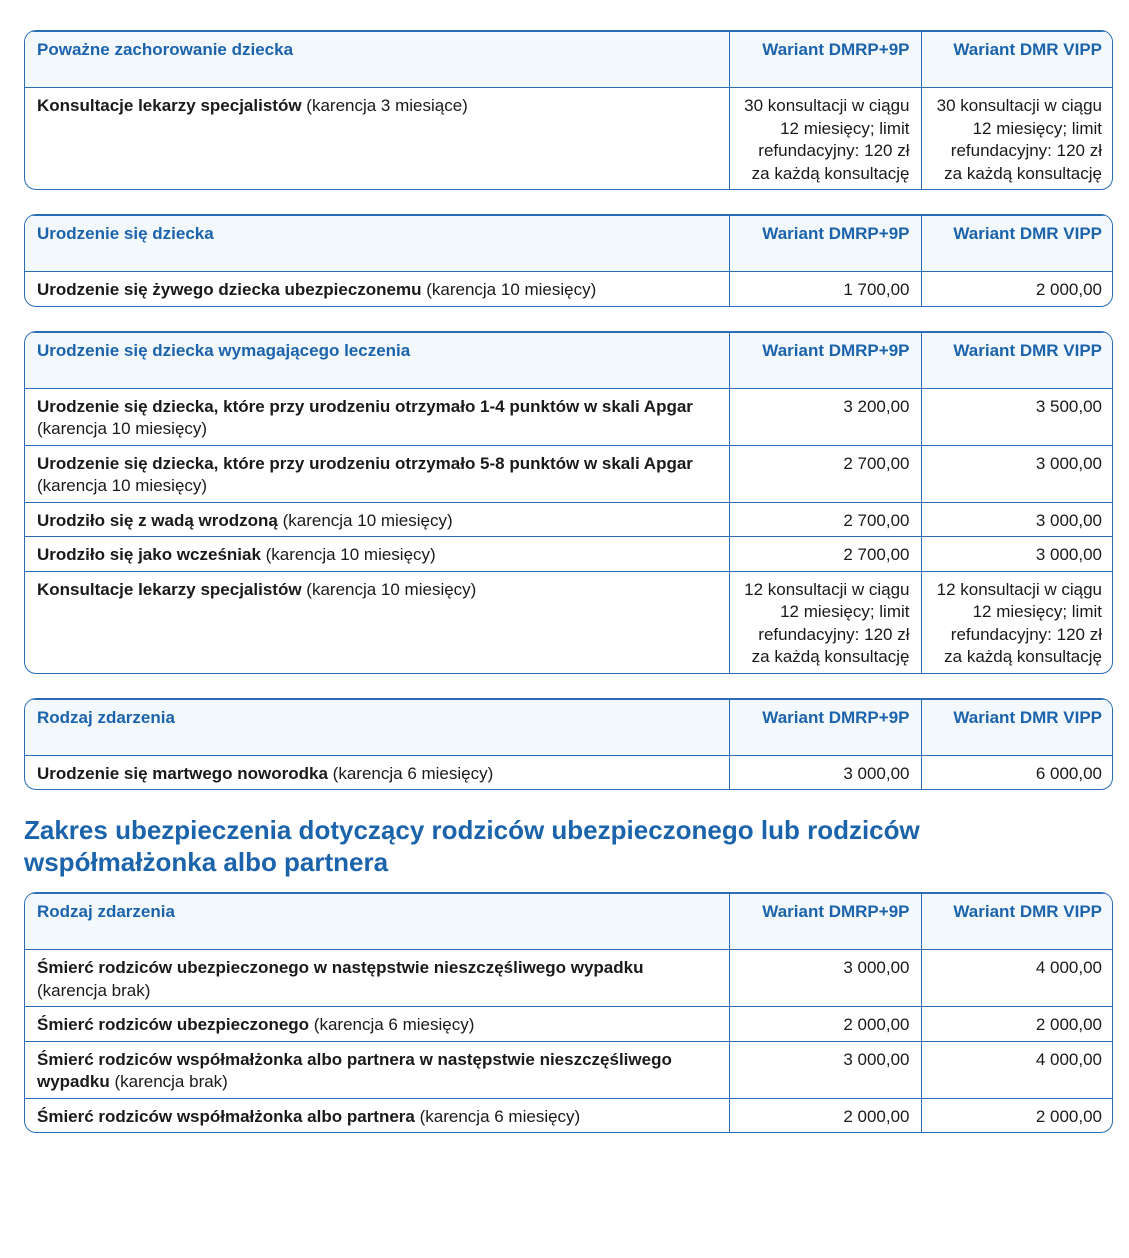  What do you see at coordinates (182, 773) in the screenshot?
I see `event-name: Urodzenie się martwego noworodka` at bounding box center [182, 773].